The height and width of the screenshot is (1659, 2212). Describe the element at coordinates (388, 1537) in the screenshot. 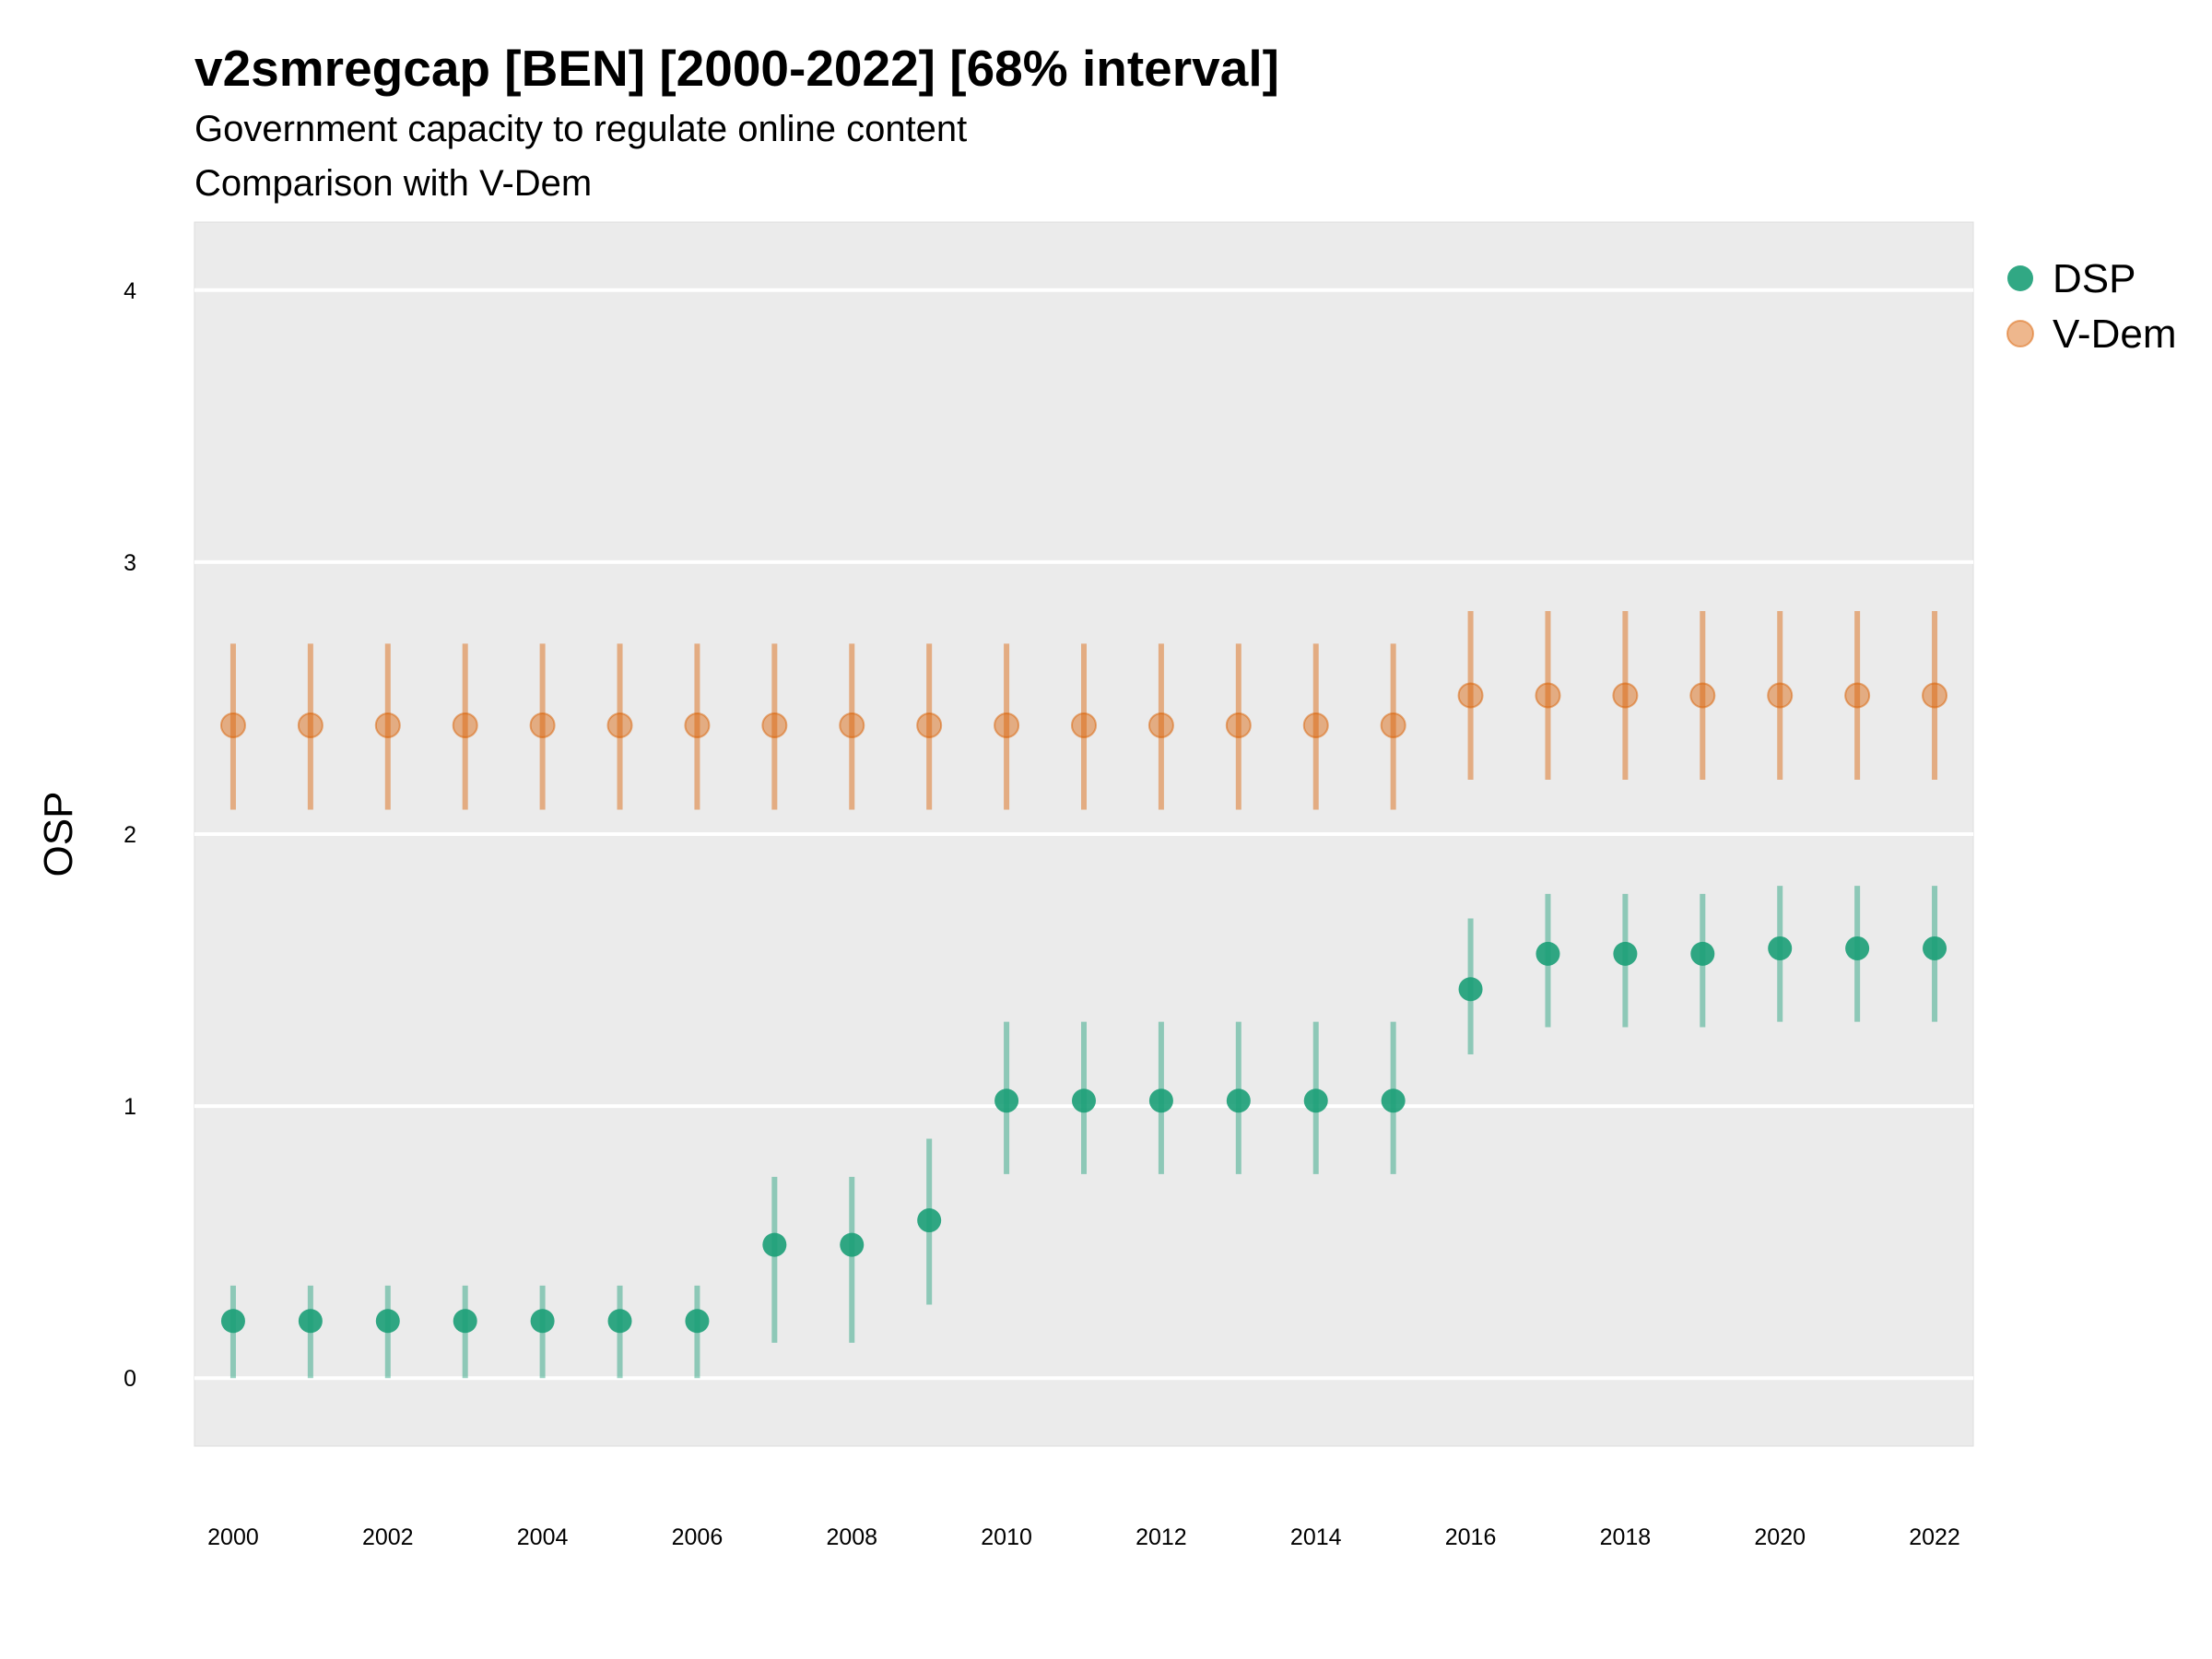

I see `x-tick-label: 2002` at that location.